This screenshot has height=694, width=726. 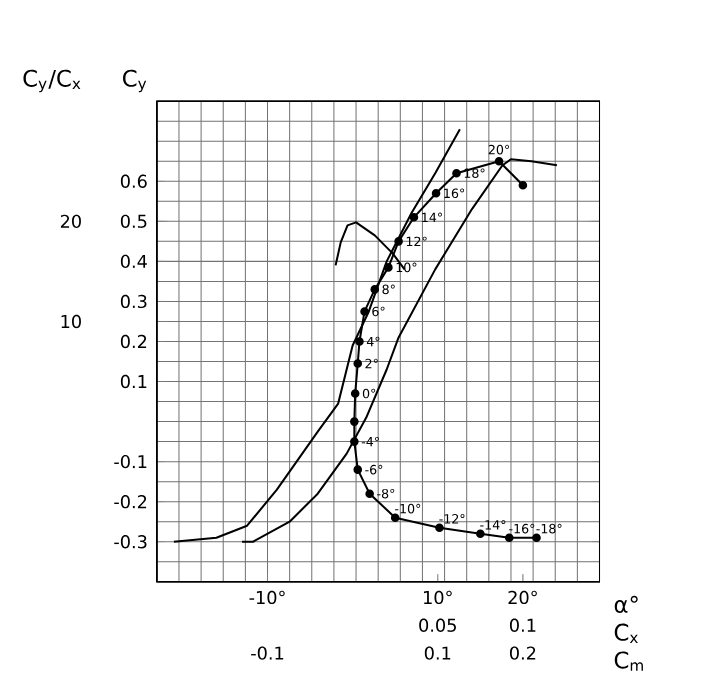 What do you see at coordinates (135, 81) in the screenshot?
I see `y-axis-title: C$_{y}$` at bounding box center [135, 81].